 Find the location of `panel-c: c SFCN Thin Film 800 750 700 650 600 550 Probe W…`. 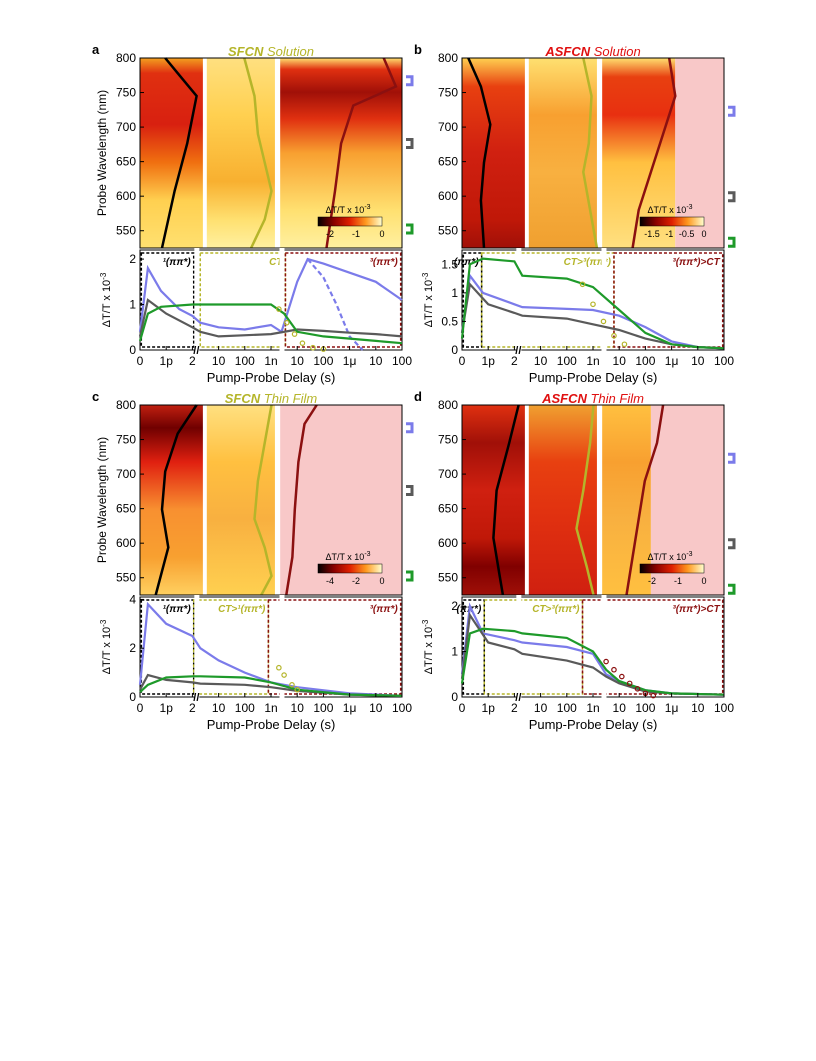

panel-c: c SFCN Thin Film 800 750 700 650 600 550 Probe W… is located at coordinates (253, 560).